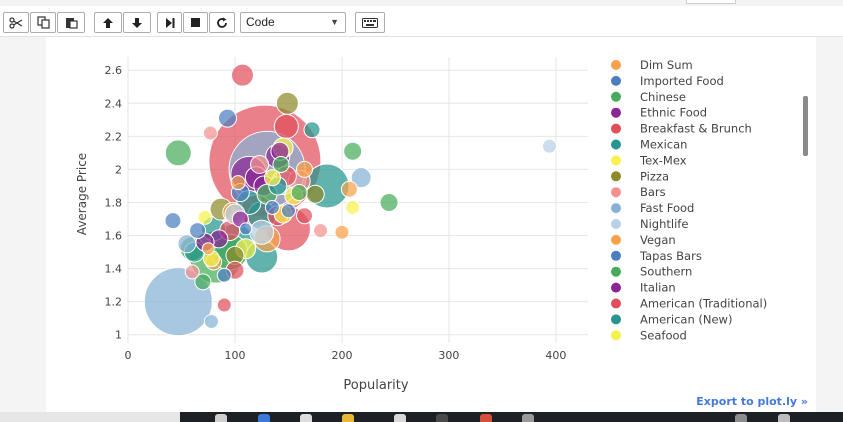 This screenshot has width=843, height=422. I want to click on window-control-stub, so click(711, 2).